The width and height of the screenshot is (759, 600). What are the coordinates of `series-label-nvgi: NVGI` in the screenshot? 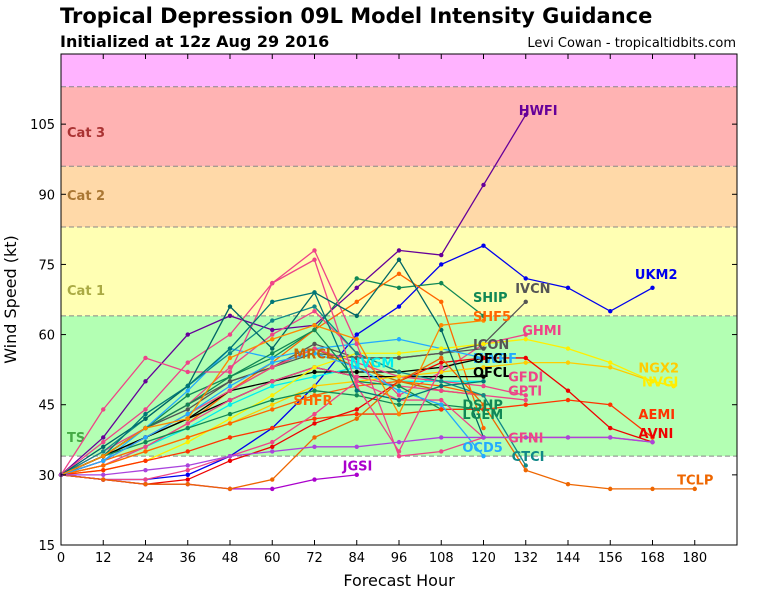 It's located at (660, 382).